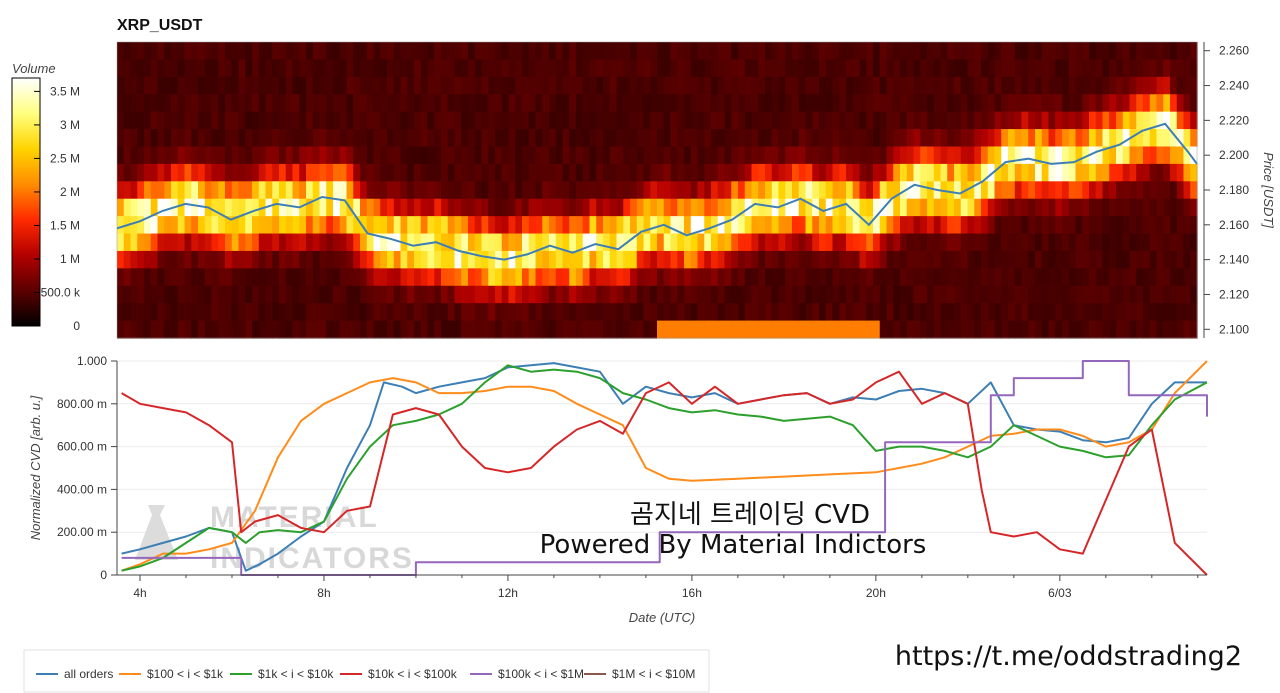 The width and height of the screenshot is (1280, 693). I want to click on legend-label: all orders, so click(88, 674).